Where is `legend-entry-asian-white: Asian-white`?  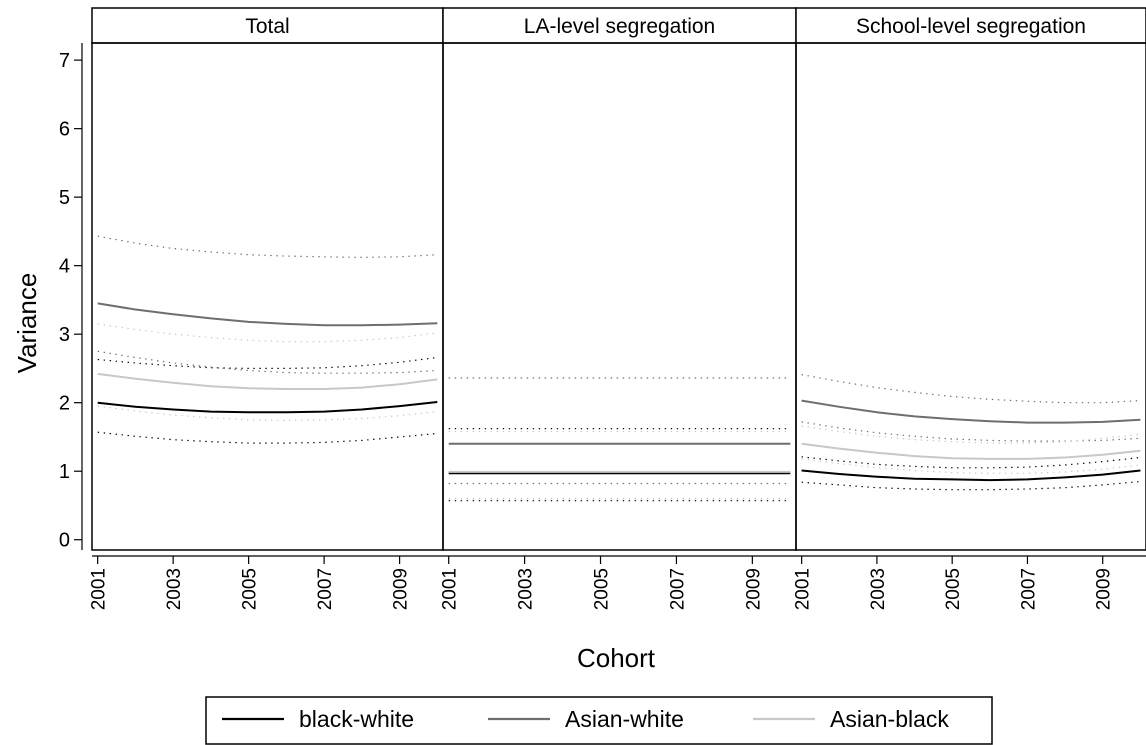
legend-entry-asian-white: Asian-white is located at coordinates (586, 719).